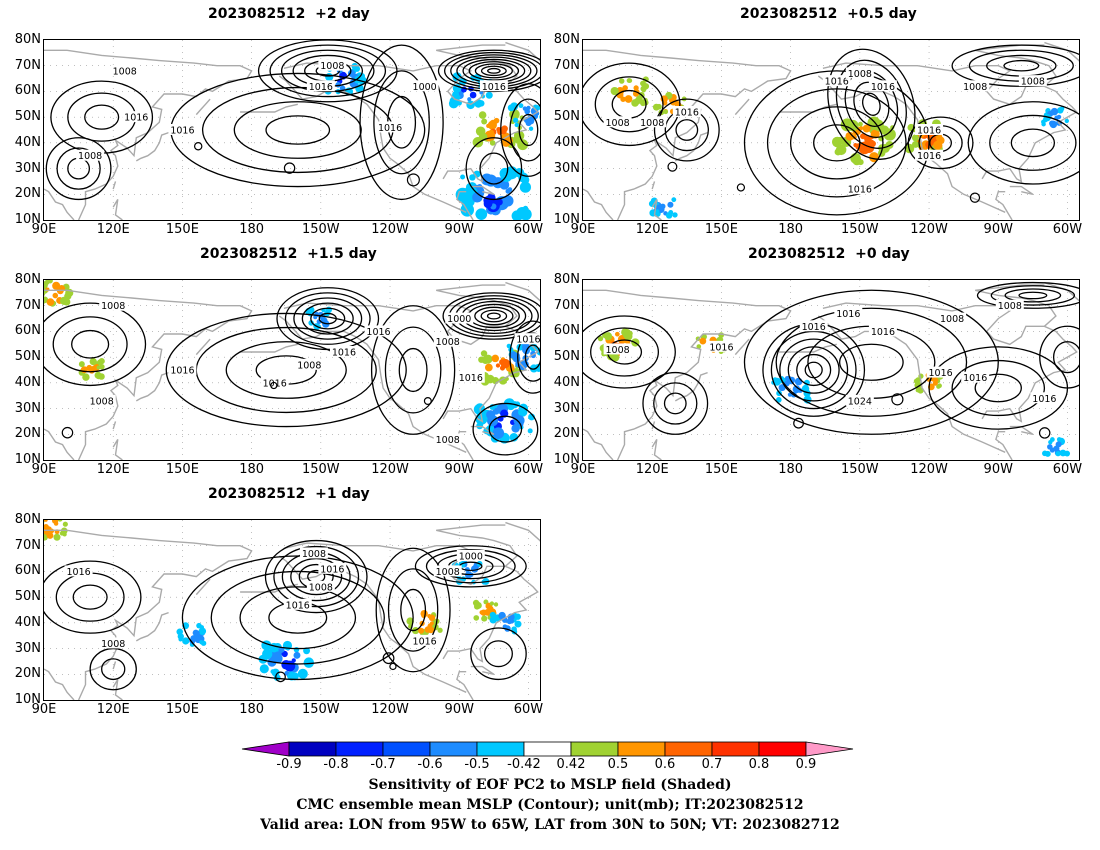 This screenshot has width=1100, height=850. What do you see at coordinates (566, 91) in the screenshot?
I see `lat-tick-label: 60N` at bounding box center [566, 91].